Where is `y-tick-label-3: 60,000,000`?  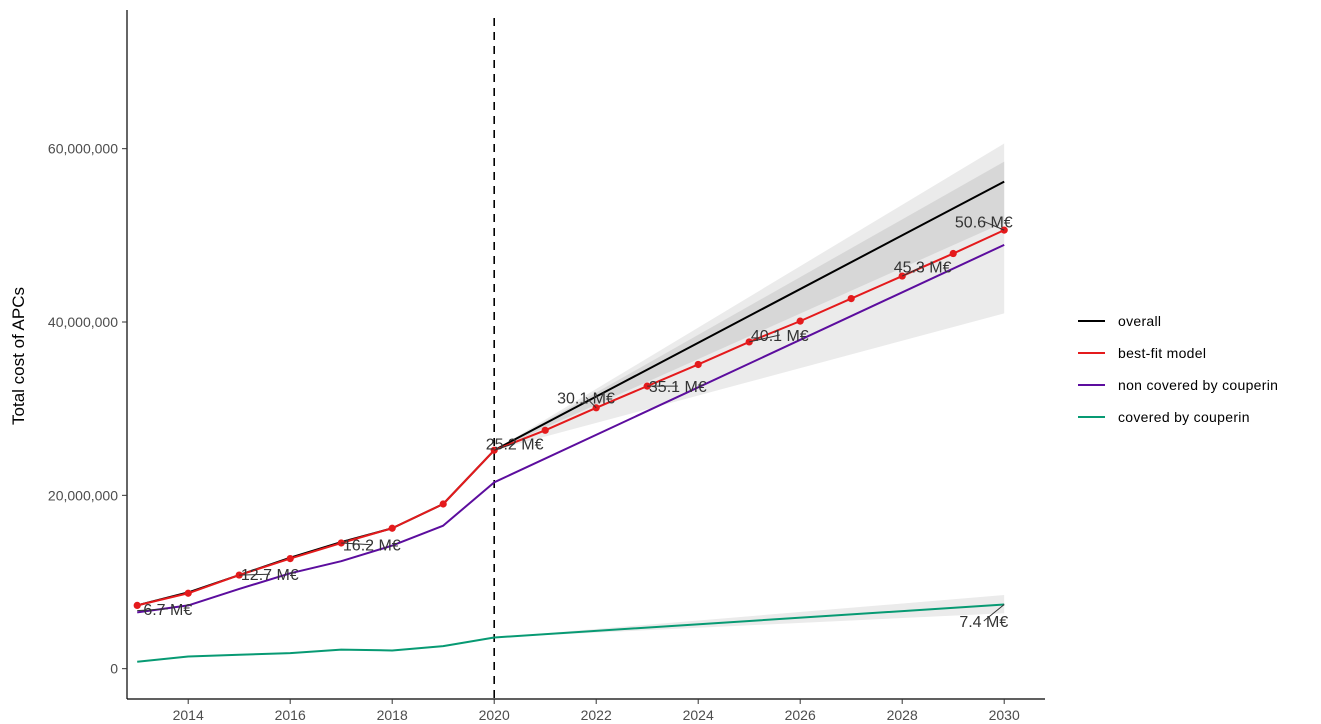 y-tick-label-3: 60,000,000 is located at coordinates (83, 149).